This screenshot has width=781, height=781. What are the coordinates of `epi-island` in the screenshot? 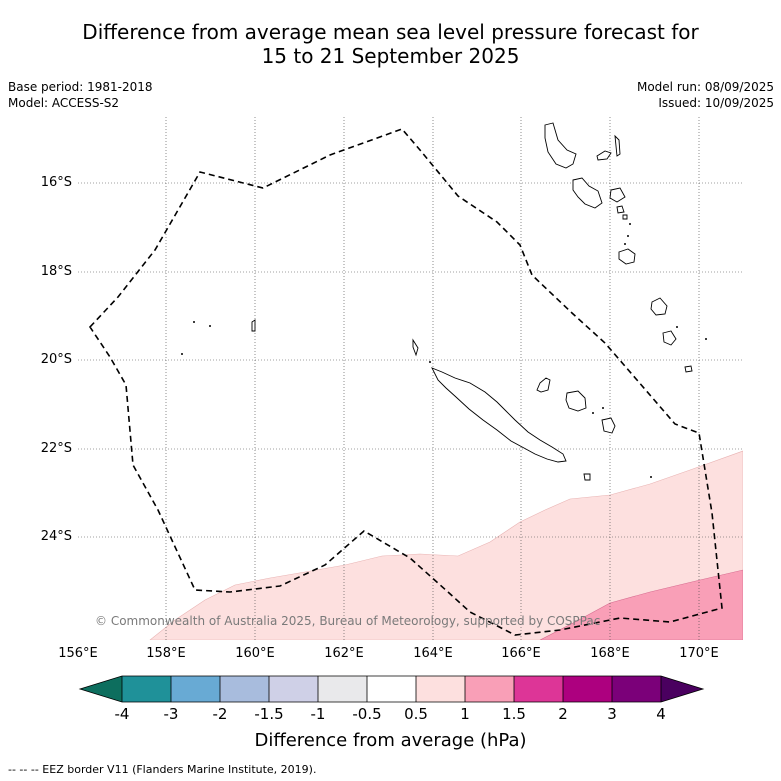 It's located at (620, 209).